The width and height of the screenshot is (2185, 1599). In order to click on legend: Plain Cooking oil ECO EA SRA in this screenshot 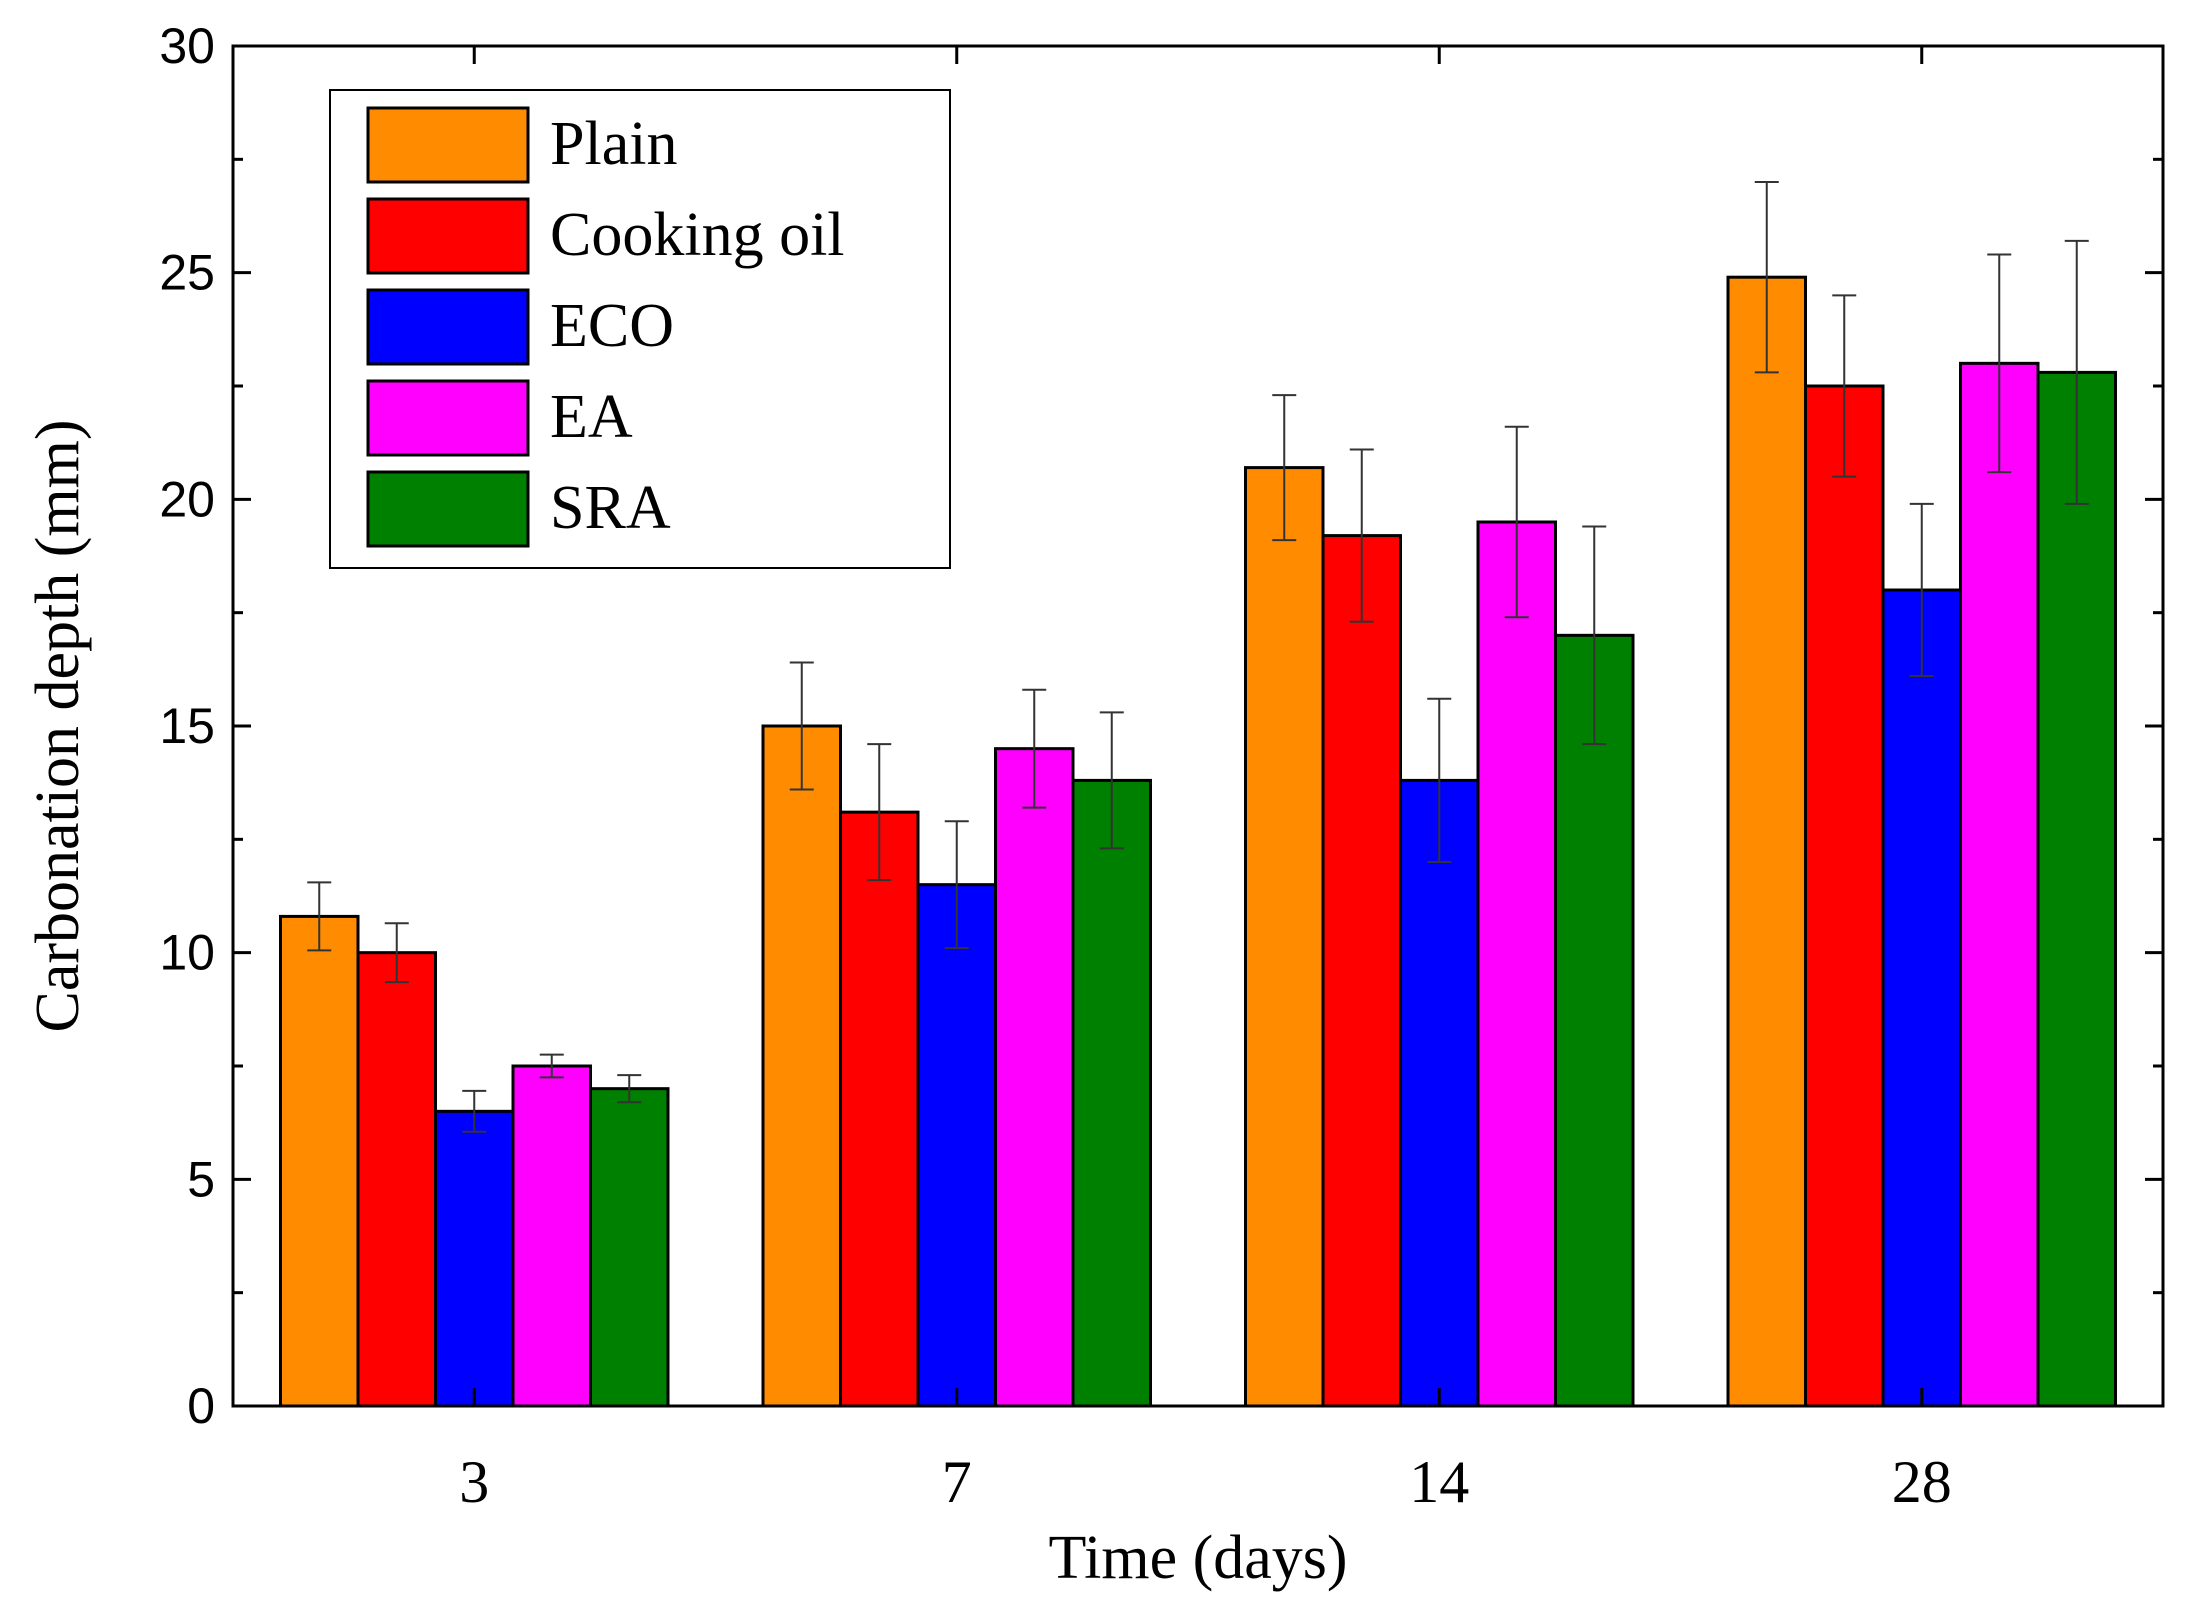, I will do `click(640, 329)`.